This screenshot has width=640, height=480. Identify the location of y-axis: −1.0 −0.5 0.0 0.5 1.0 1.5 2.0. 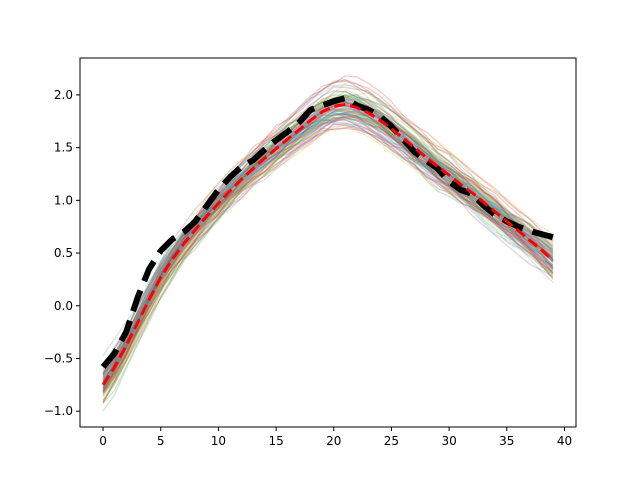
(62, 253).